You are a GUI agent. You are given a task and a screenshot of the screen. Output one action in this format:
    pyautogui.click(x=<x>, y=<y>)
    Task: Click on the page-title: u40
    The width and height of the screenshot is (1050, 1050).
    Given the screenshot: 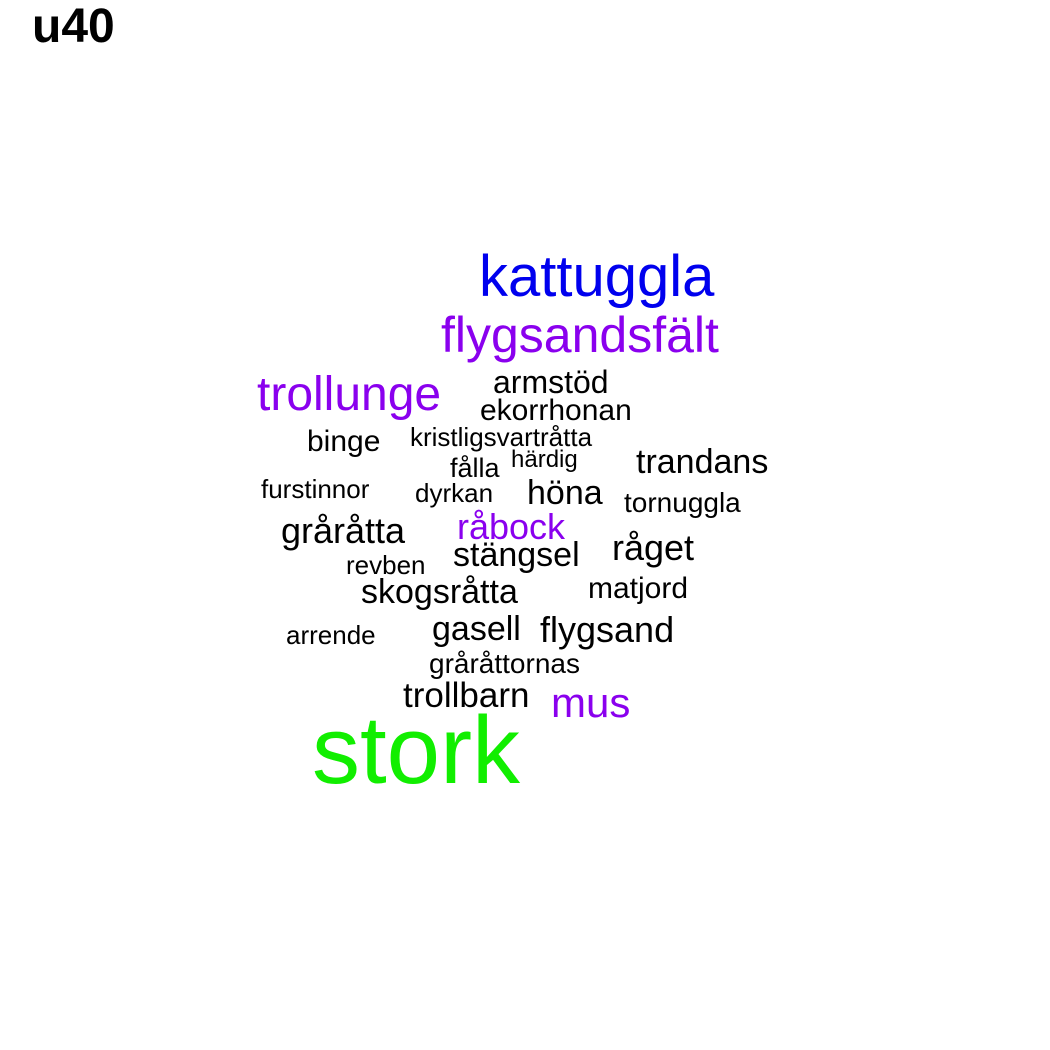 What is the action you would take?
    pyautogui.click(x=73, y=26)
    